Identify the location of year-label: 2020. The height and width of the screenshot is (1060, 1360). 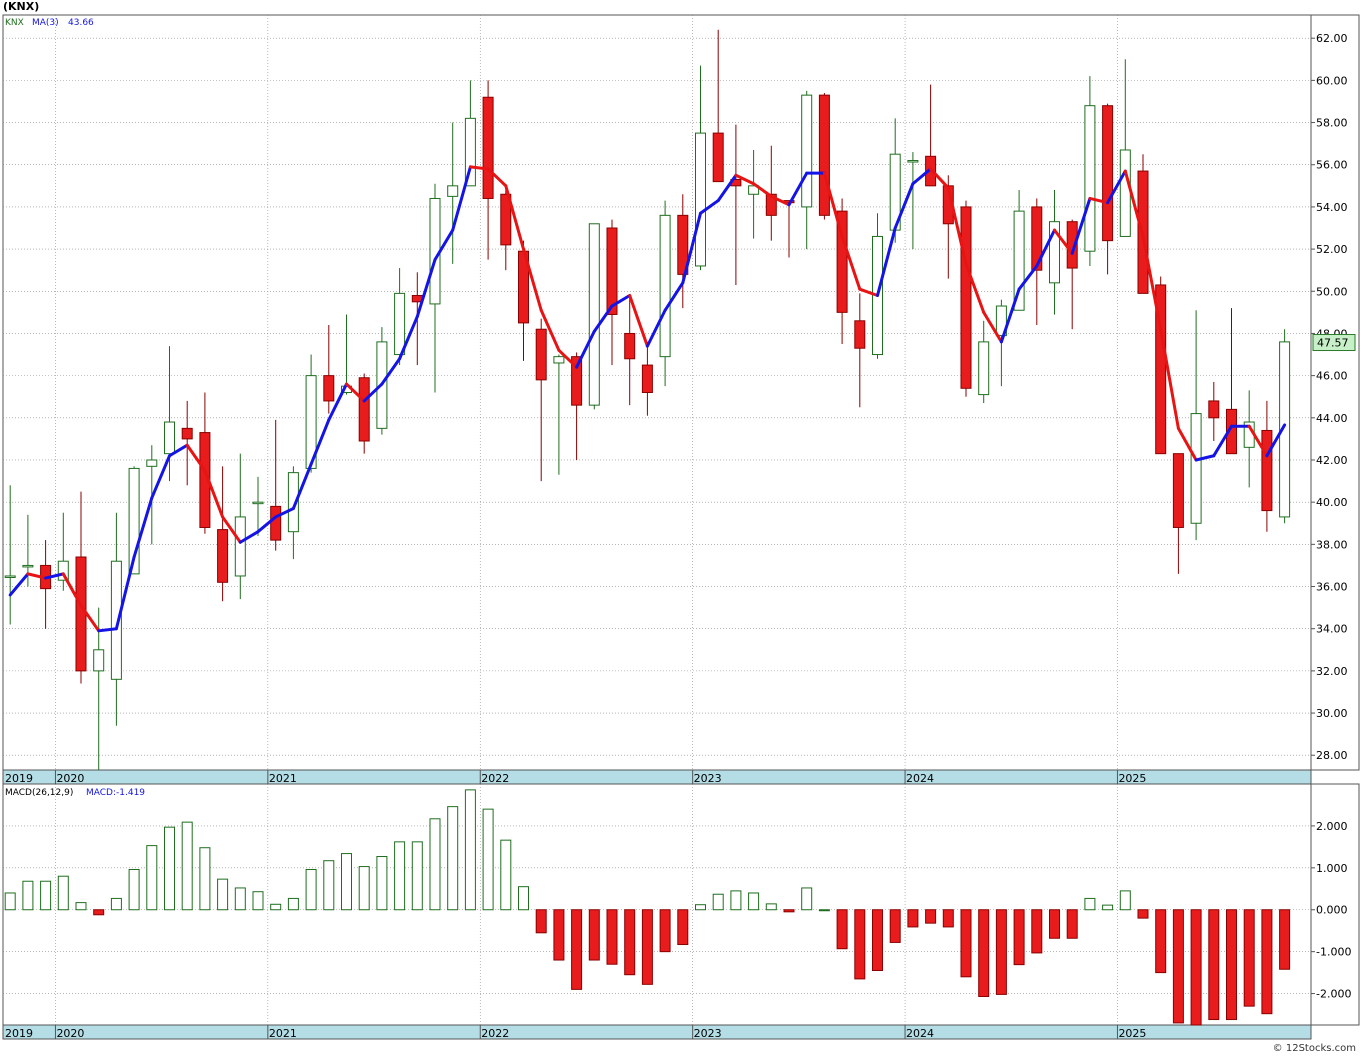
(70, 778).